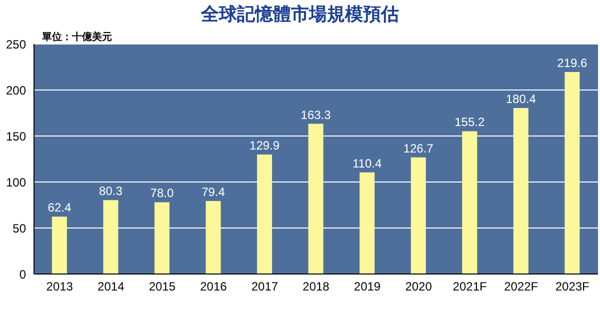 Image resolution: width=600 pixels, height=327 pixels. I want to click on data-label: 129.9, so click(265, 145).